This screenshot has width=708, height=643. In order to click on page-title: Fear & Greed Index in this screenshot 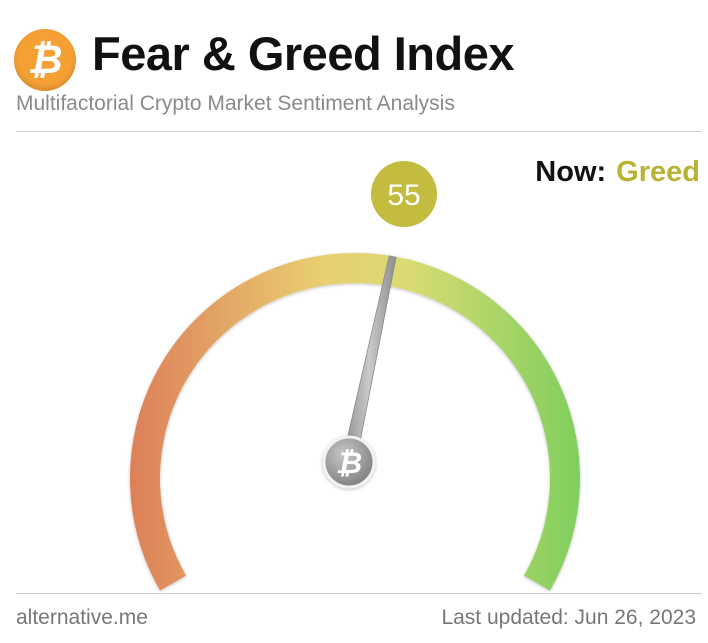, I will do `click(303, 53)`.